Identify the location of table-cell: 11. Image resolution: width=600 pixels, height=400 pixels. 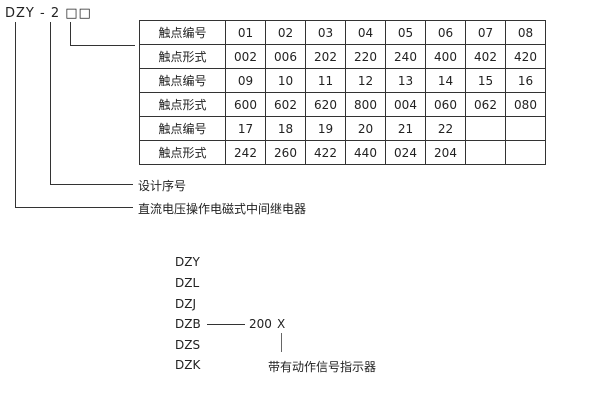
(325, 80).